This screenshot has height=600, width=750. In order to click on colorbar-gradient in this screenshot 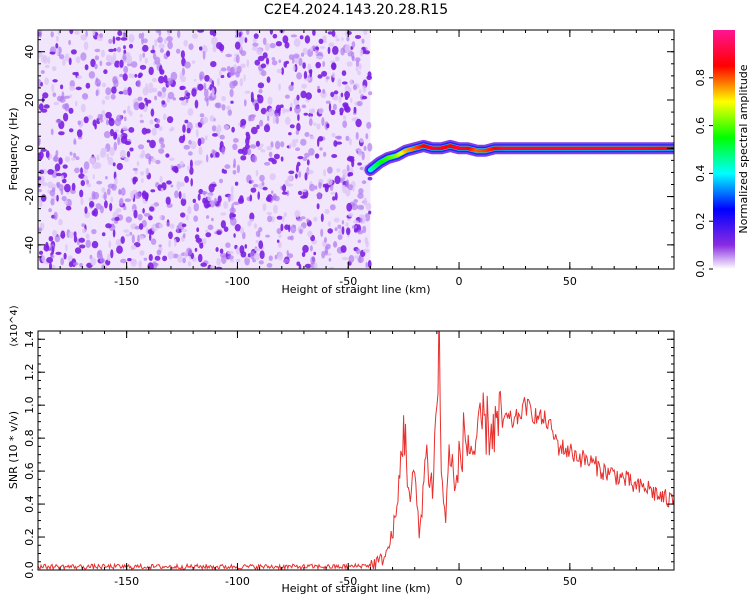, I will do `click(724, 149)`.